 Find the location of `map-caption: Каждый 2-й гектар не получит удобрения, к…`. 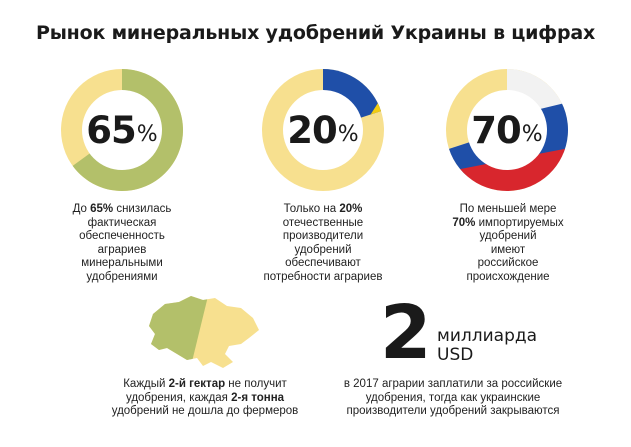

map-caption: Каждый 2-й гектар не получит удобрения, к… is located at coordinates (205, 397).